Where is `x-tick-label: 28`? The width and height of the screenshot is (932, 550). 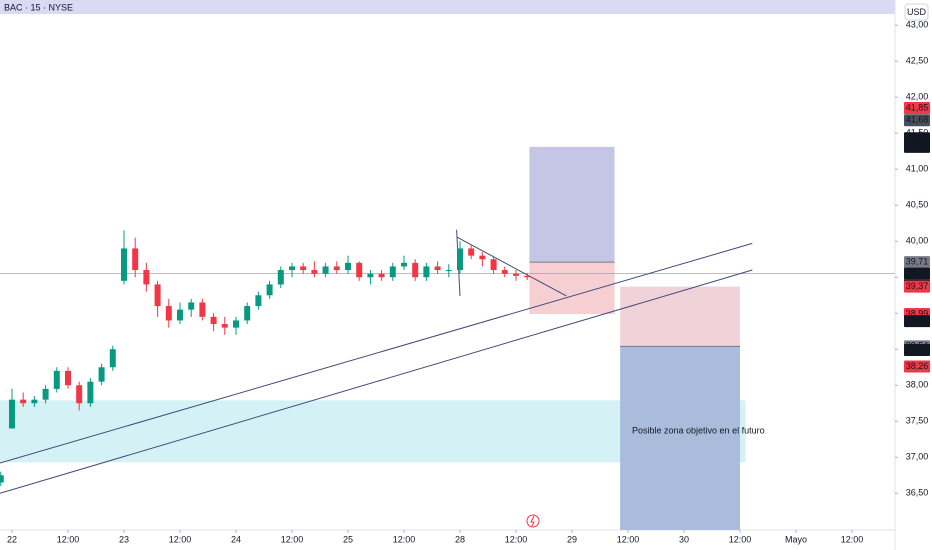 x-tick-label: 28 is located at coordinates (460, 539).